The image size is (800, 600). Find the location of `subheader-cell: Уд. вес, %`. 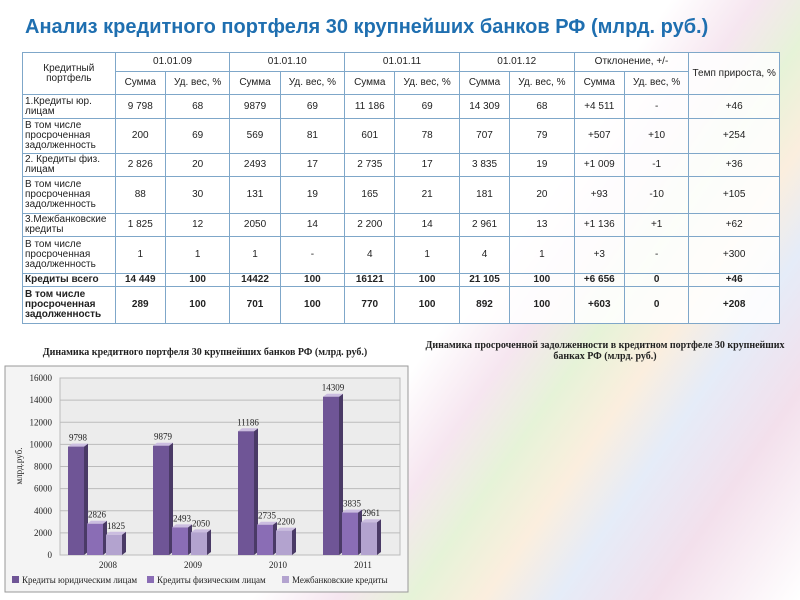

subheader-cell: Уд. вес, % is located at coordinates (427, 83).